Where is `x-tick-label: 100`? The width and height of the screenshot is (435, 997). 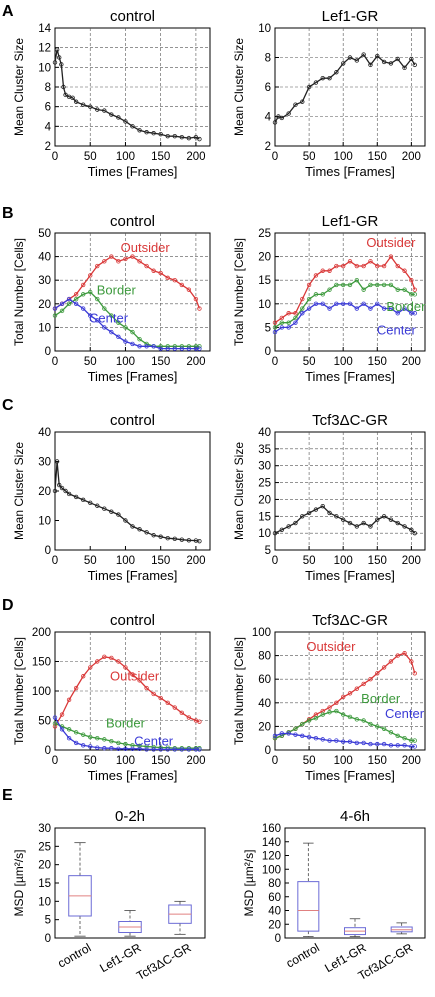 x-tick-label: 100 is located at coordinates (125, 157).